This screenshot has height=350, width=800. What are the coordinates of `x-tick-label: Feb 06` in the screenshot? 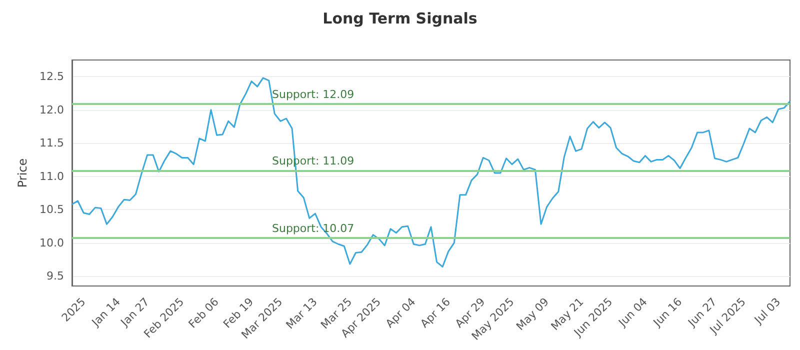 It's located at (204, 313).